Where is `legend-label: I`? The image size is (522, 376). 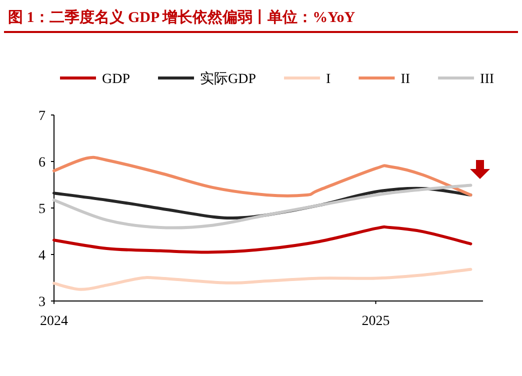 legend-label: I is located at coordinates (329, 79).